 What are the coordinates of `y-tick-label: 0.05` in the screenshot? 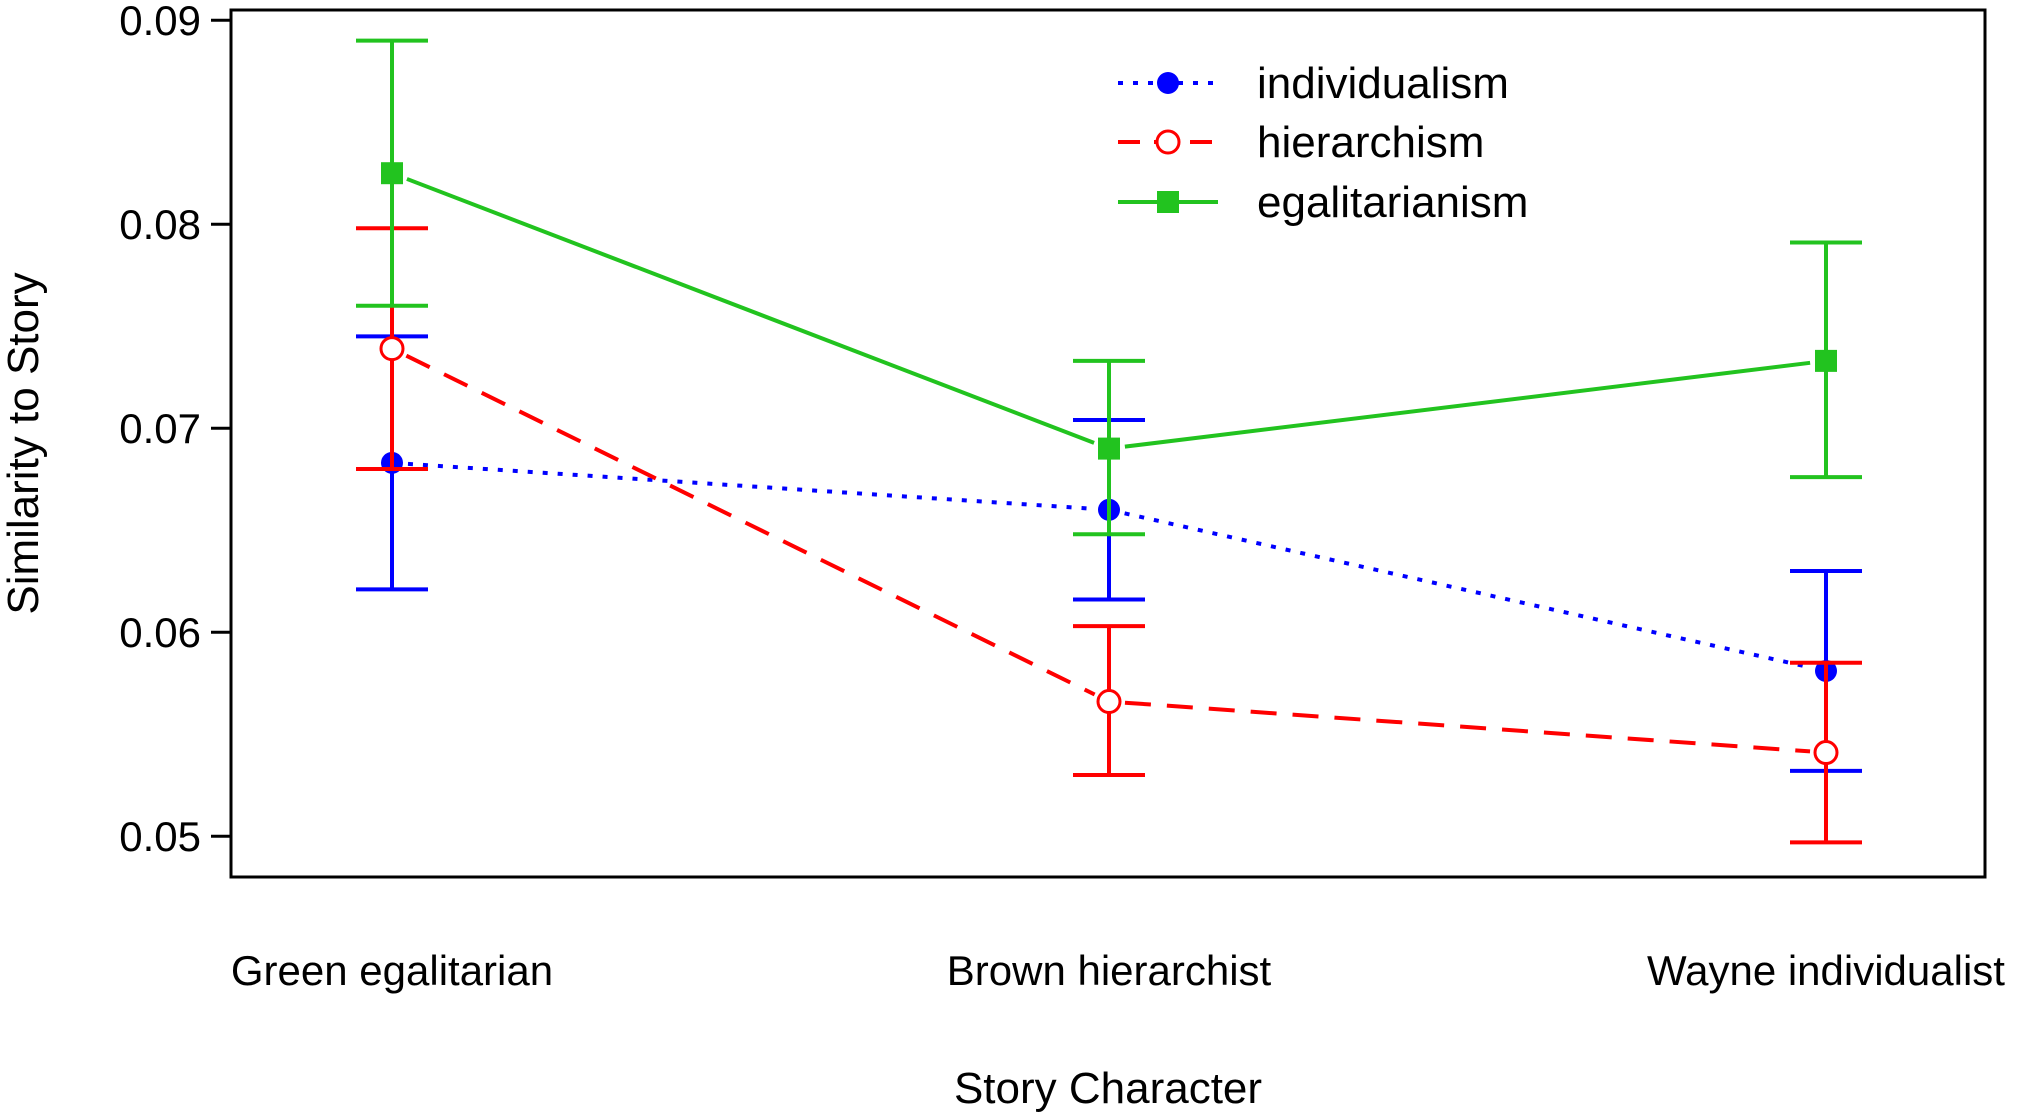 It's located at (160, 836).